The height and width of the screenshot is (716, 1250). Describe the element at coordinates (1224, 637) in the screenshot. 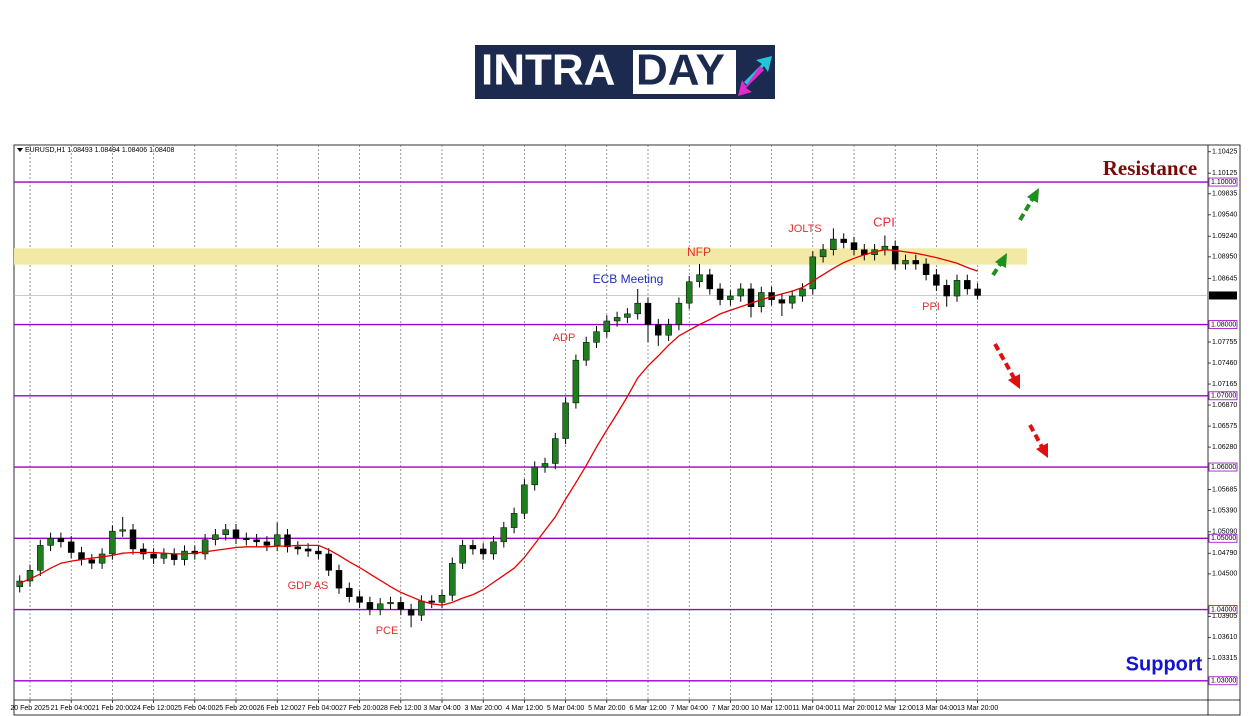

I see `y-tick-label: 1.03610` at that location.